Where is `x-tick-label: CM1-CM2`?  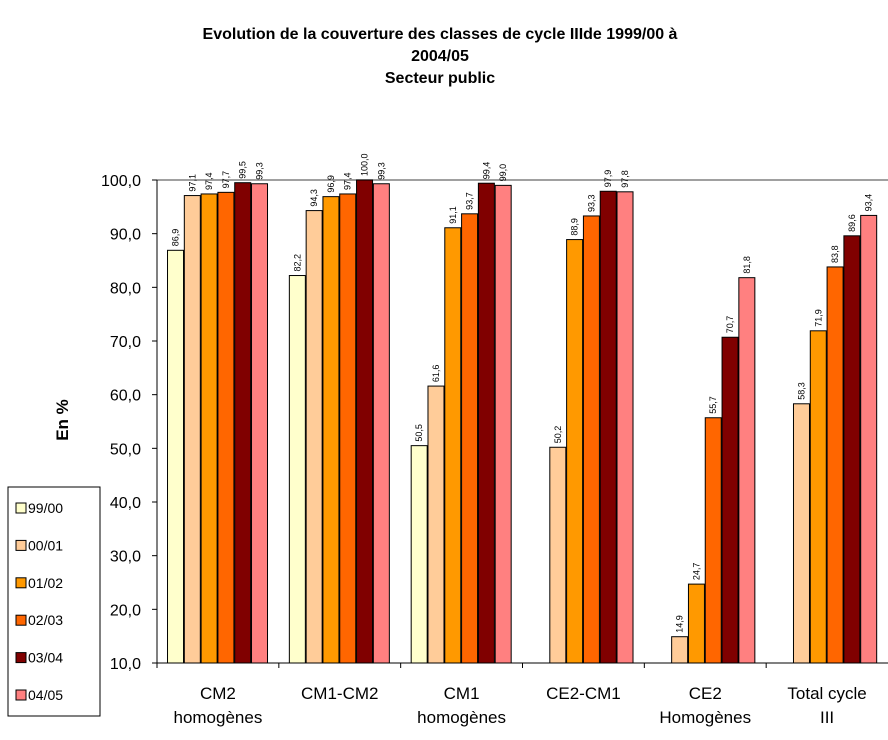
x-tick-label: CM1-CM2 is located at coordinates (340, 693).